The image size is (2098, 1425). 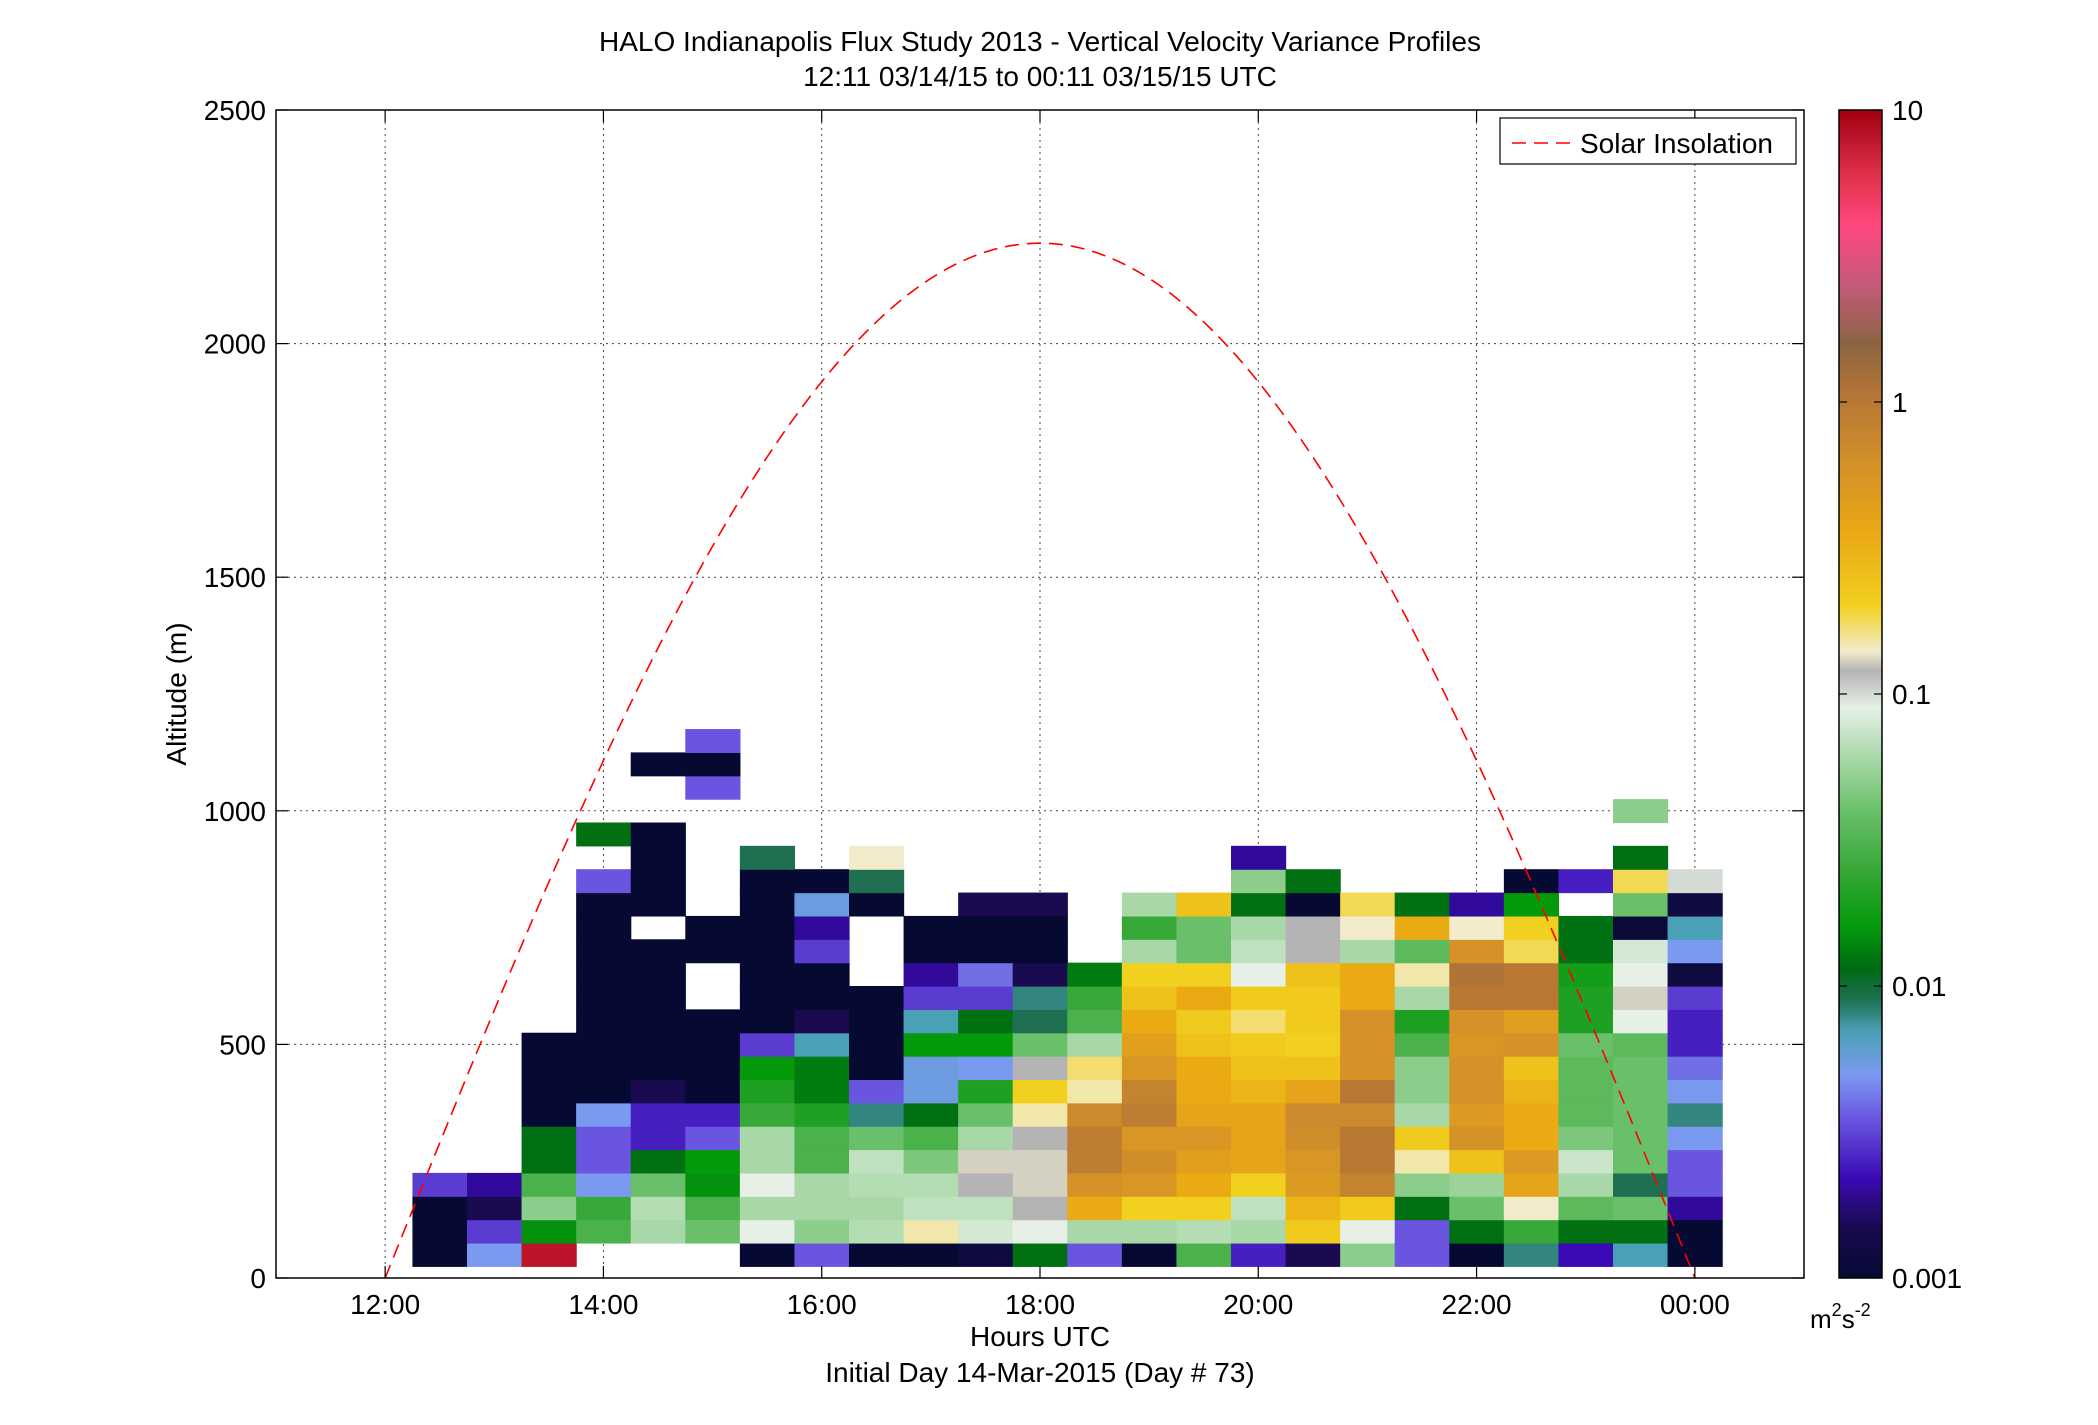 I want to click on colorbar-tick-label: 0.001, so click(x=1927, y=1278).